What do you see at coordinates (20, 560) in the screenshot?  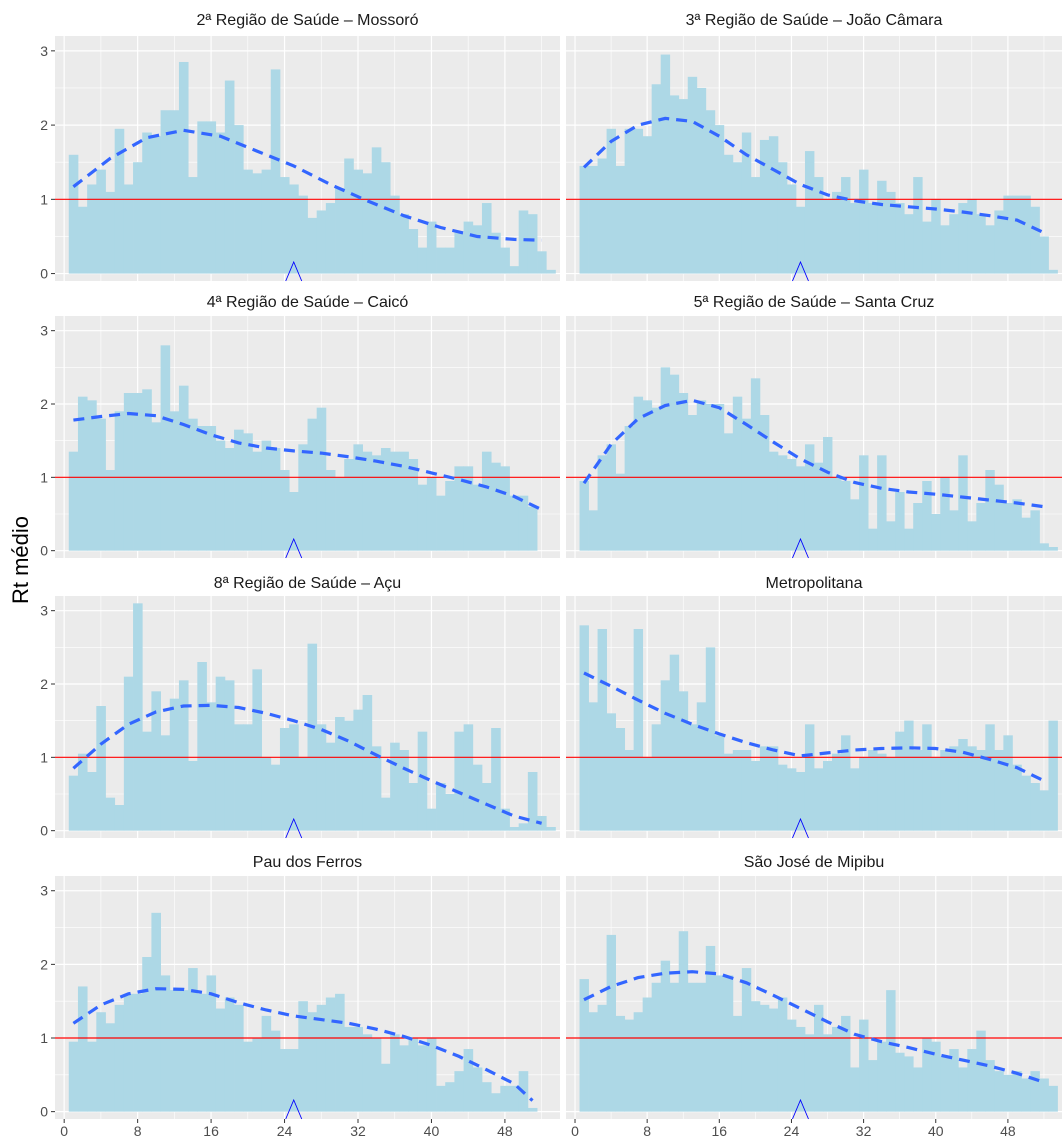 I see `y-axis-title: Rt médio` at bounding box center [20, 560].